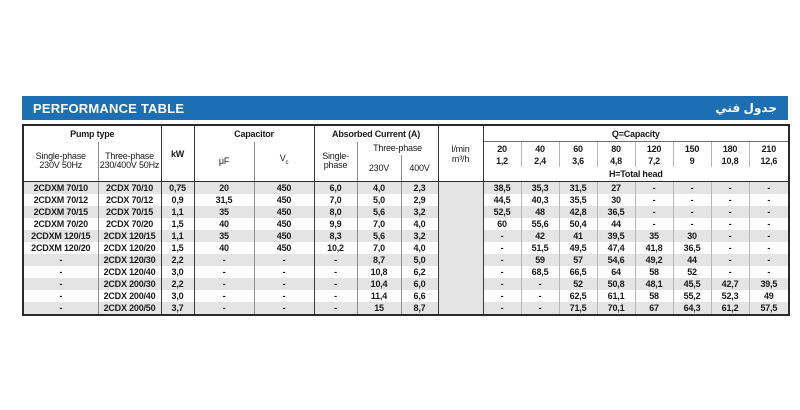 This screenshot has height=410, width=800. I want to click on value-cell: 44,5, so click(502, 200).